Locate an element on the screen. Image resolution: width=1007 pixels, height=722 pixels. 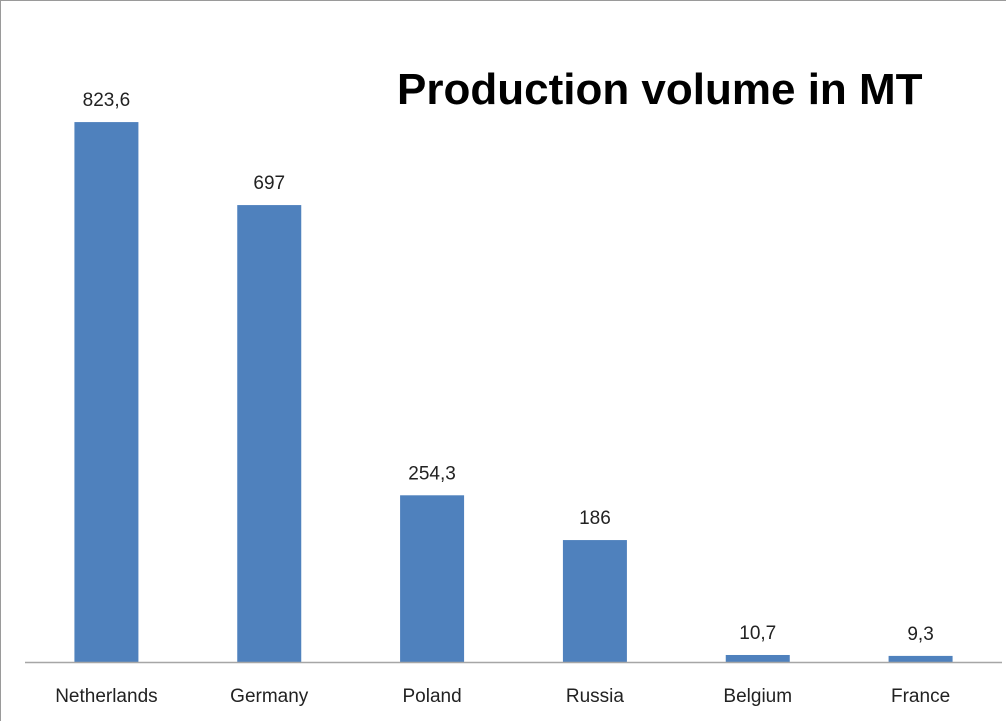
bar-france is located at coordinates (920, 658).